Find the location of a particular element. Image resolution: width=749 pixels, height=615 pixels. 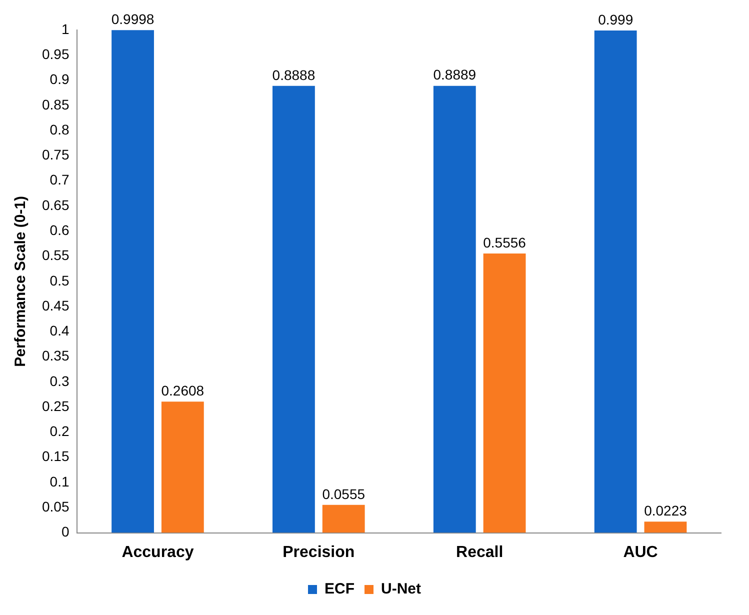

y-tick-label: 0.6 is located at coordinates (60, 230).